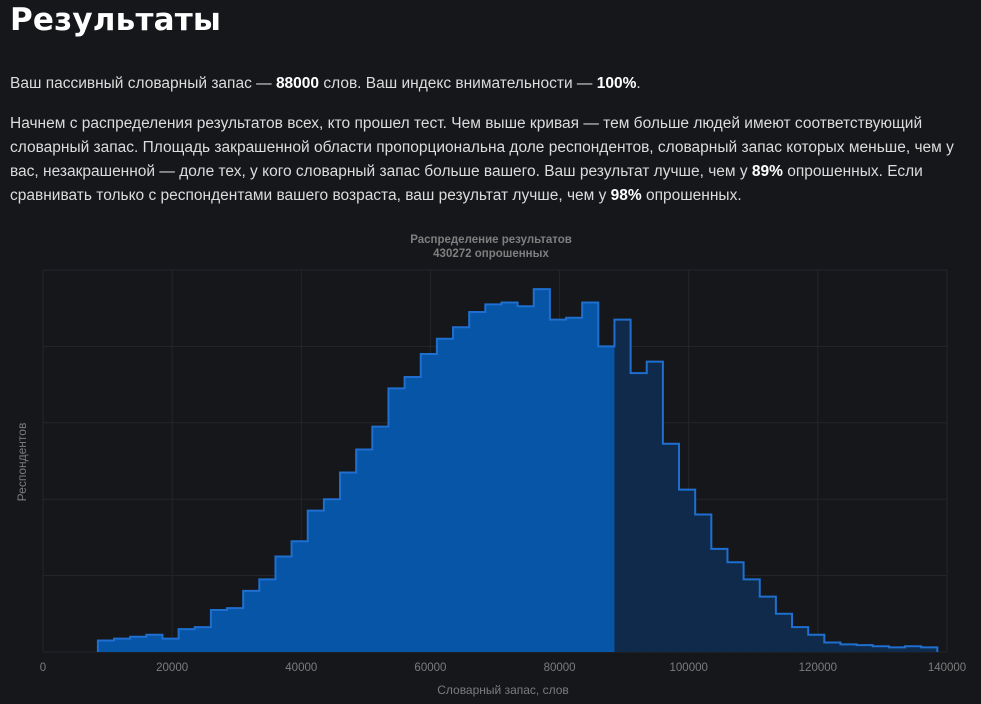 The image size is (981, 704). What do you see at coordinates (947, 668) in the screenshot?
I see `x-tick-label: 140000` at bounding box center [947, 668].